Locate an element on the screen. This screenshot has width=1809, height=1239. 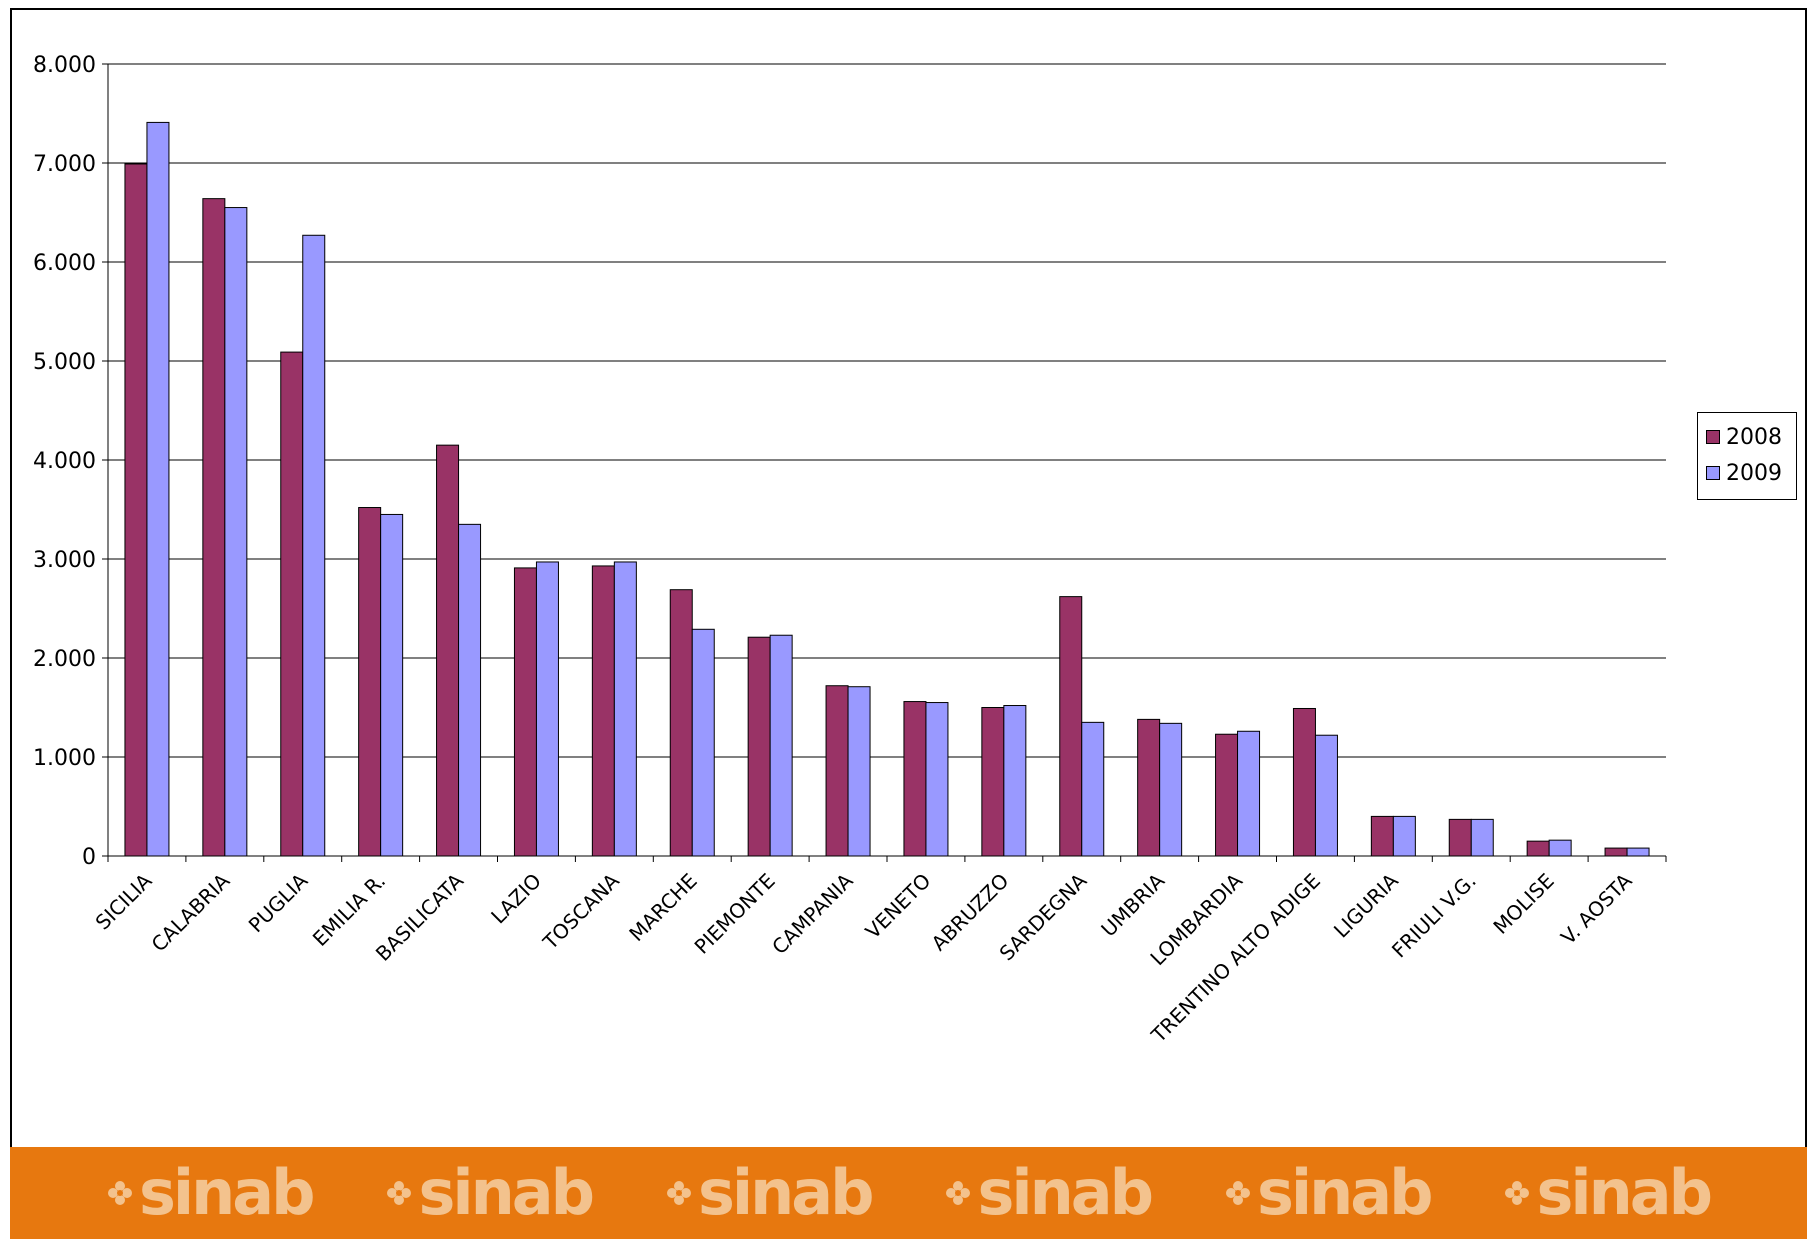
bar-2009-puglia is located at coordinates (314, 545).